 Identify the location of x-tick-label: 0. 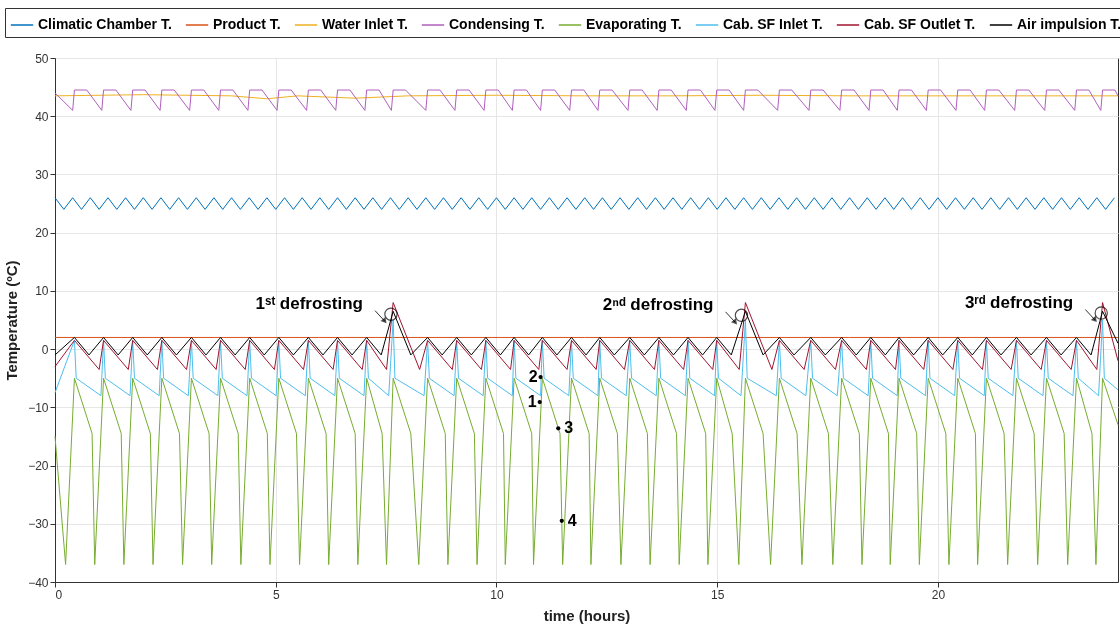
(59, 594).